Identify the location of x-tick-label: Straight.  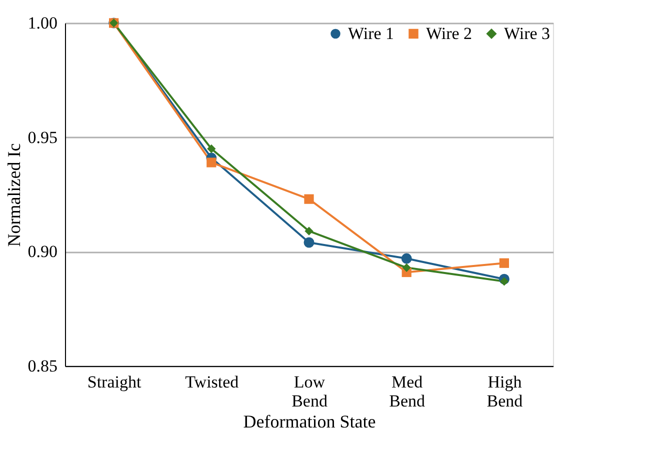
(114, 382).